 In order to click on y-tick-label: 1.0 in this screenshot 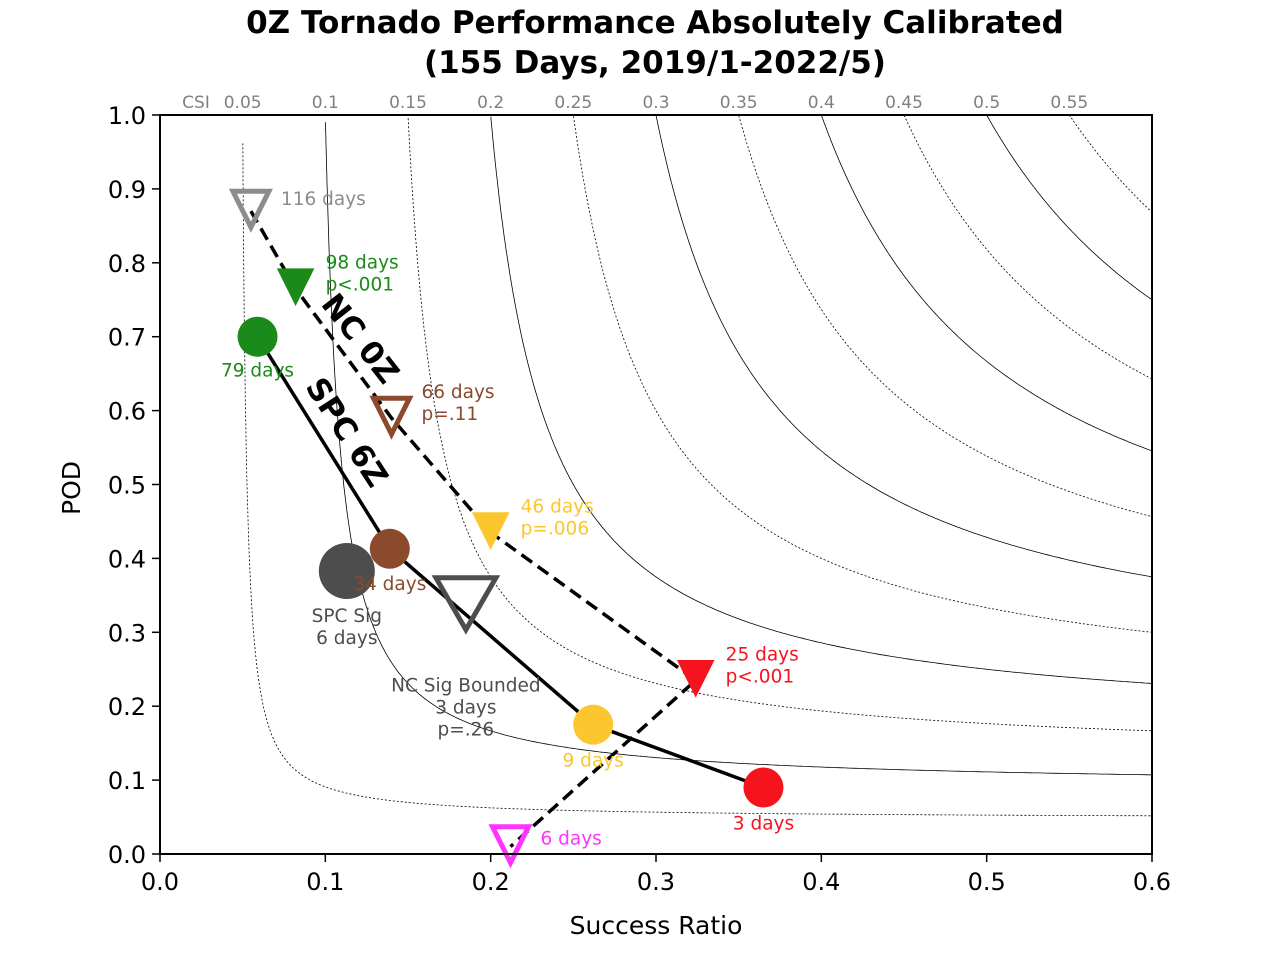, I will do `click(127, 116)`.